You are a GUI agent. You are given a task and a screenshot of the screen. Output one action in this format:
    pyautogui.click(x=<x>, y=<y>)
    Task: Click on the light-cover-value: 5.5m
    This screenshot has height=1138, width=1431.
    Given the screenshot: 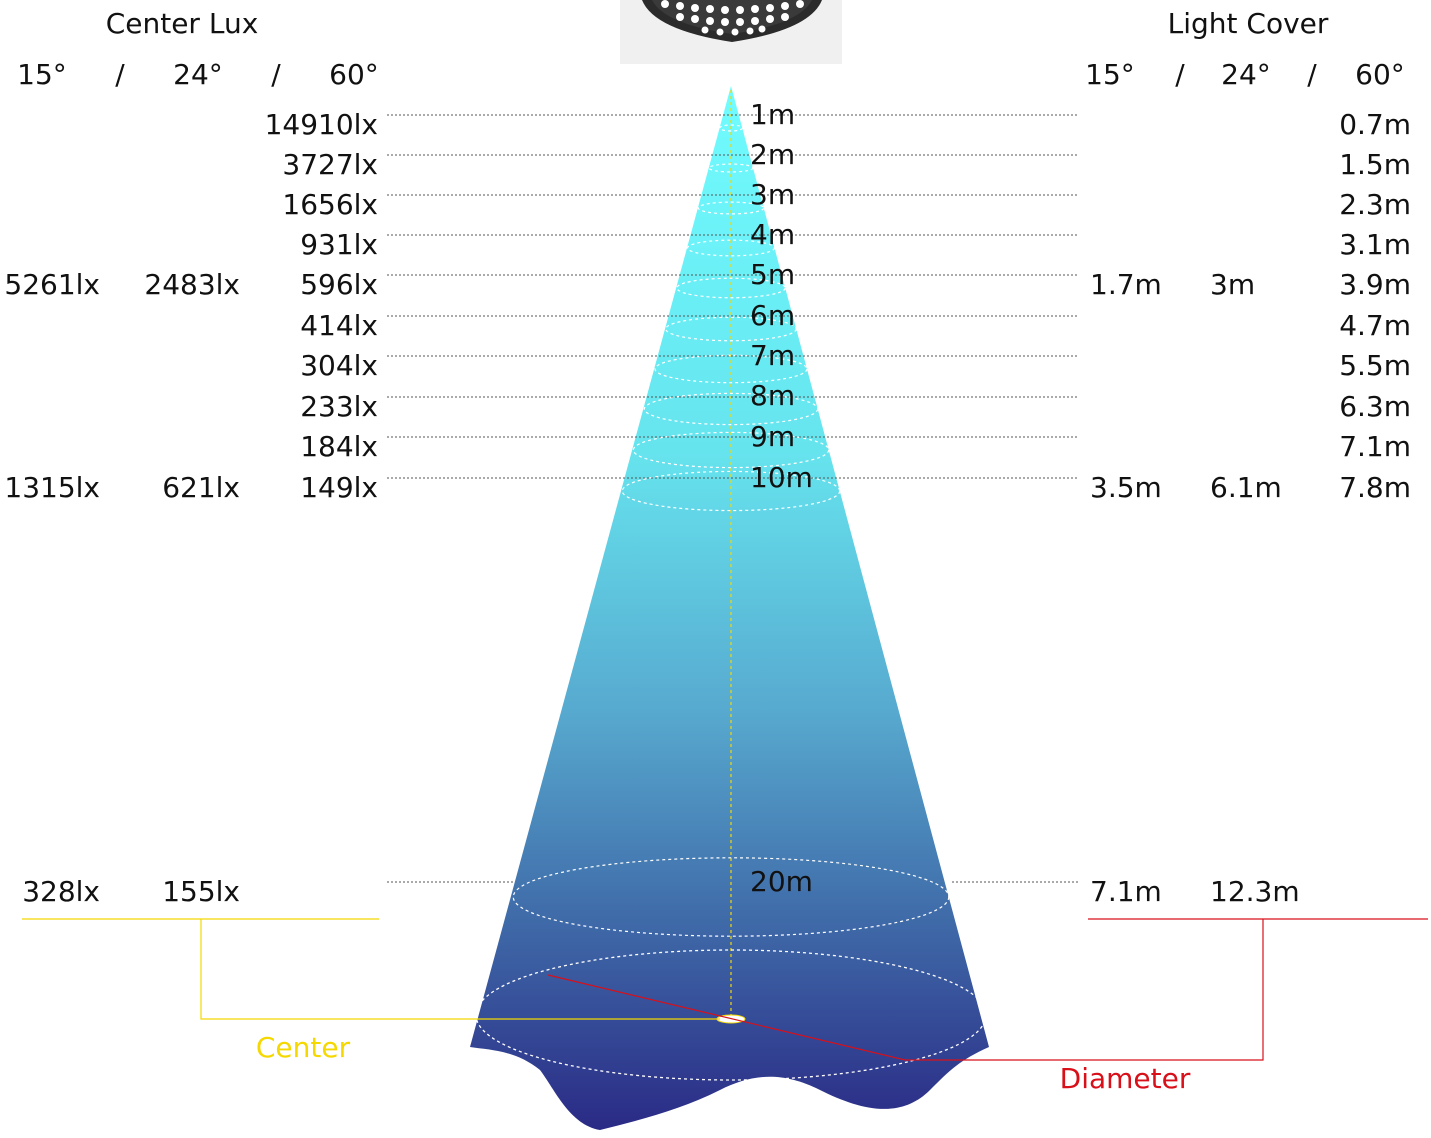 What is the action you would take?
    pyautogui.click(x=1375, y=365)
    